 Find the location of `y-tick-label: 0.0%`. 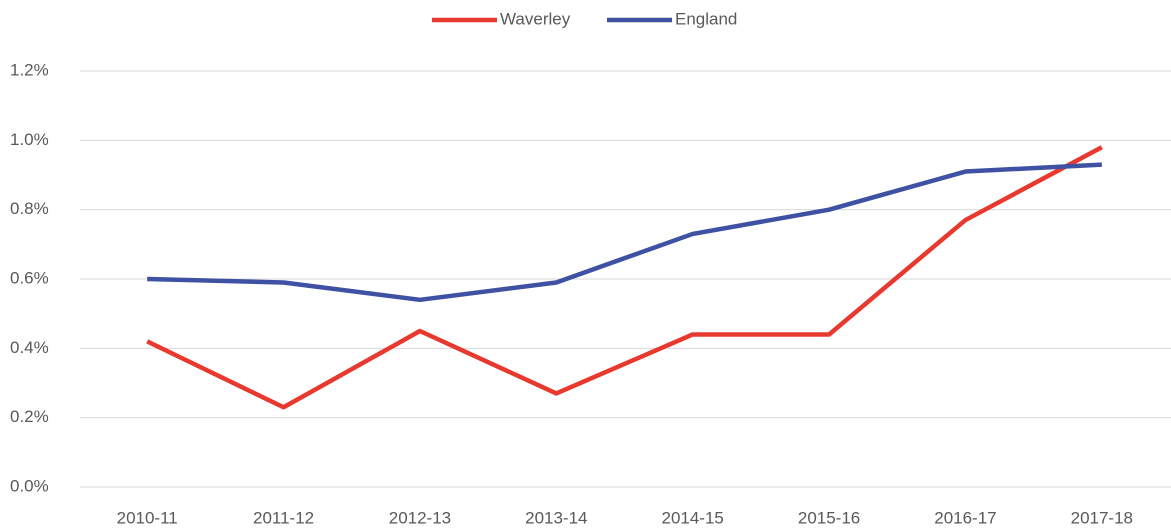

y-tick-label: 0.0% is located at coordinates (29, 485).